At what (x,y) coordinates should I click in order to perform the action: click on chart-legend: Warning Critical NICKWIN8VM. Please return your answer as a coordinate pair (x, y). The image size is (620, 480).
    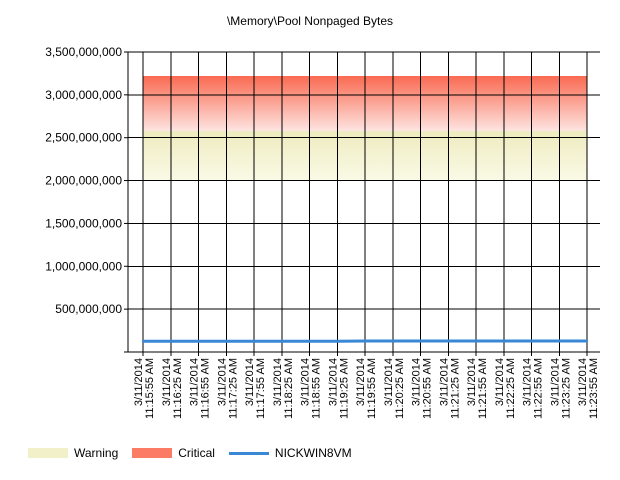
    Looking at the image, I should click on (197, 453).